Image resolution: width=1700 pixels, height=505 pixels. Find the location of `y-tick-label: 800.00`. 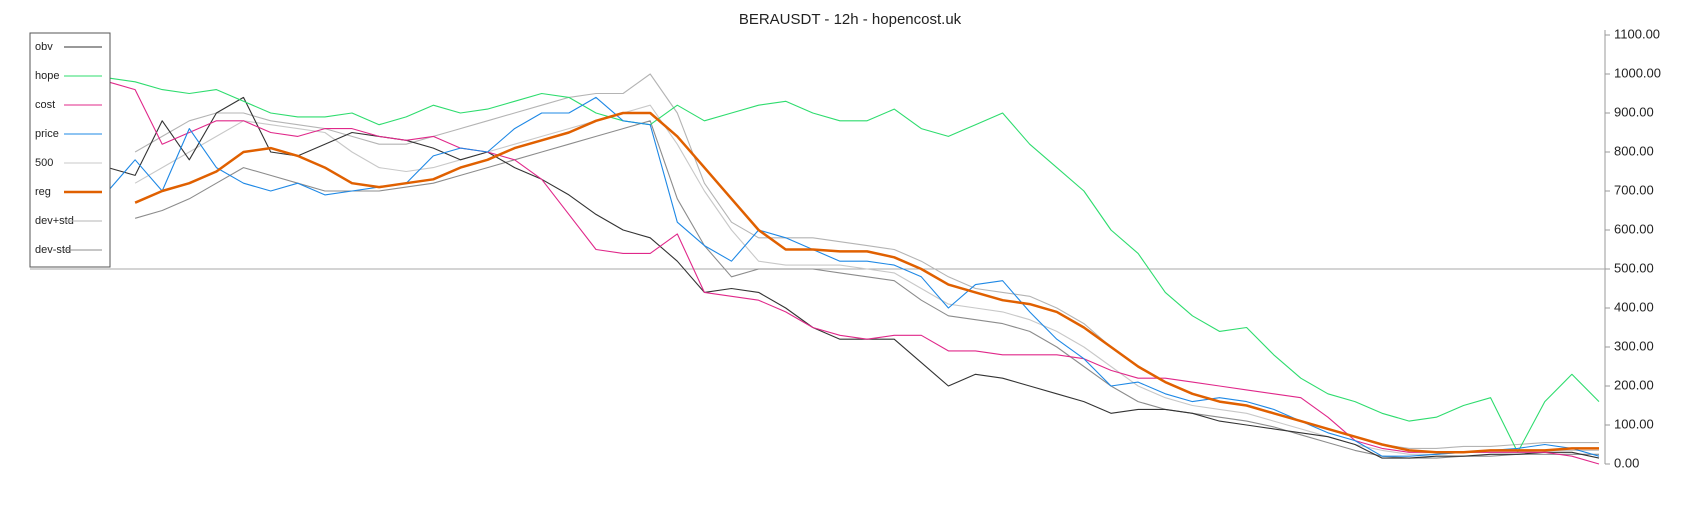

y-tick-label: 800.00 is located at coordinates (1634, 150).